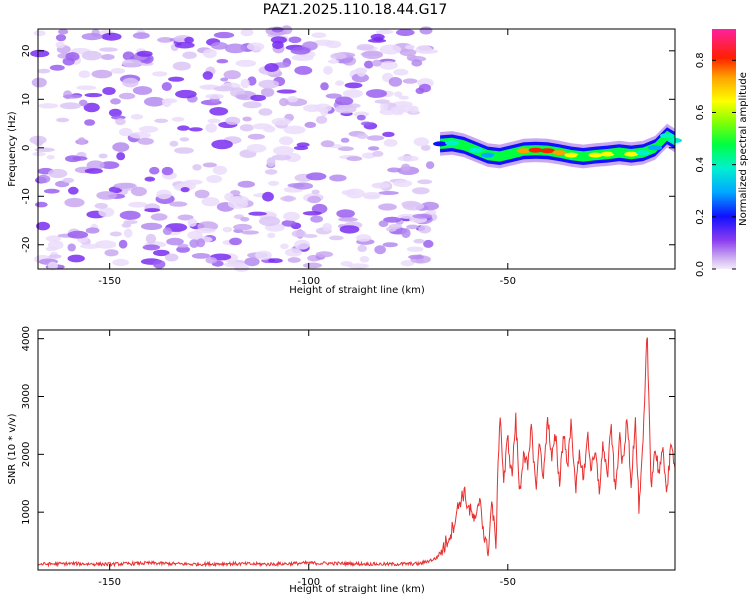  Describe the element at coordinates (12, 149) in the screenshot. I see `spectrogram-ylabel: Frequency (Hz)` at that location.